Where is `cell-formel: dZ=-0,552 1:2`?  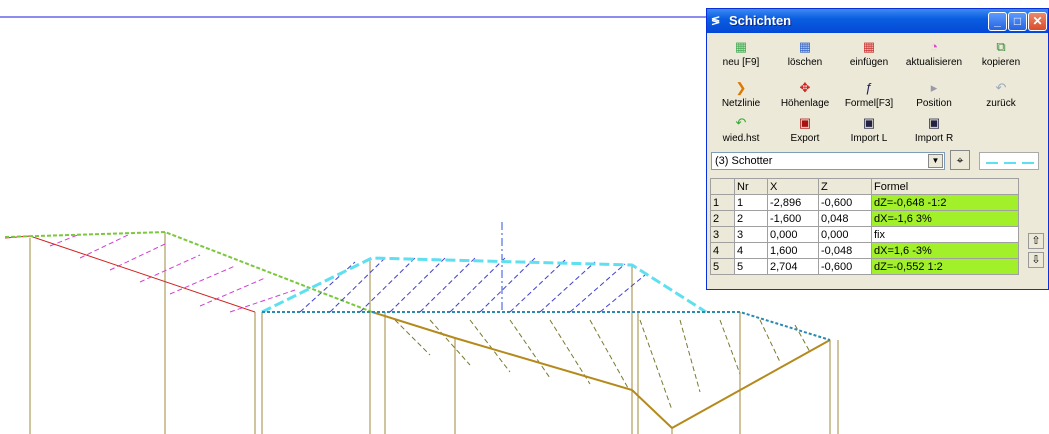
cell-formel: dZ=-0,552 1:2 is located at coordinates (945, 266).